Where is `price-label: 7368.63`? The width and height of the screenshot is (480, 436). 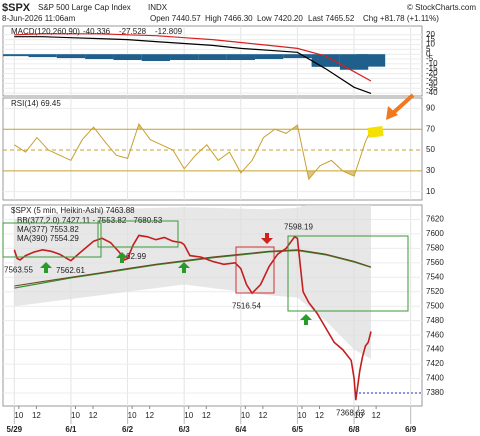
price-label: 7368.63 is located at coordinates (350, 412).